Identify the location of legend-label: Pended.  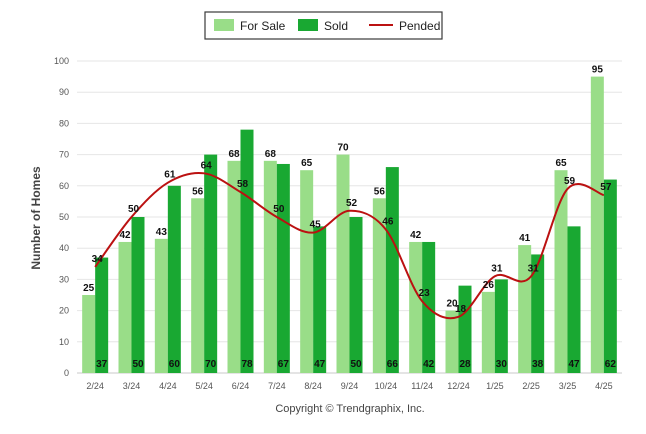
(419, 26).